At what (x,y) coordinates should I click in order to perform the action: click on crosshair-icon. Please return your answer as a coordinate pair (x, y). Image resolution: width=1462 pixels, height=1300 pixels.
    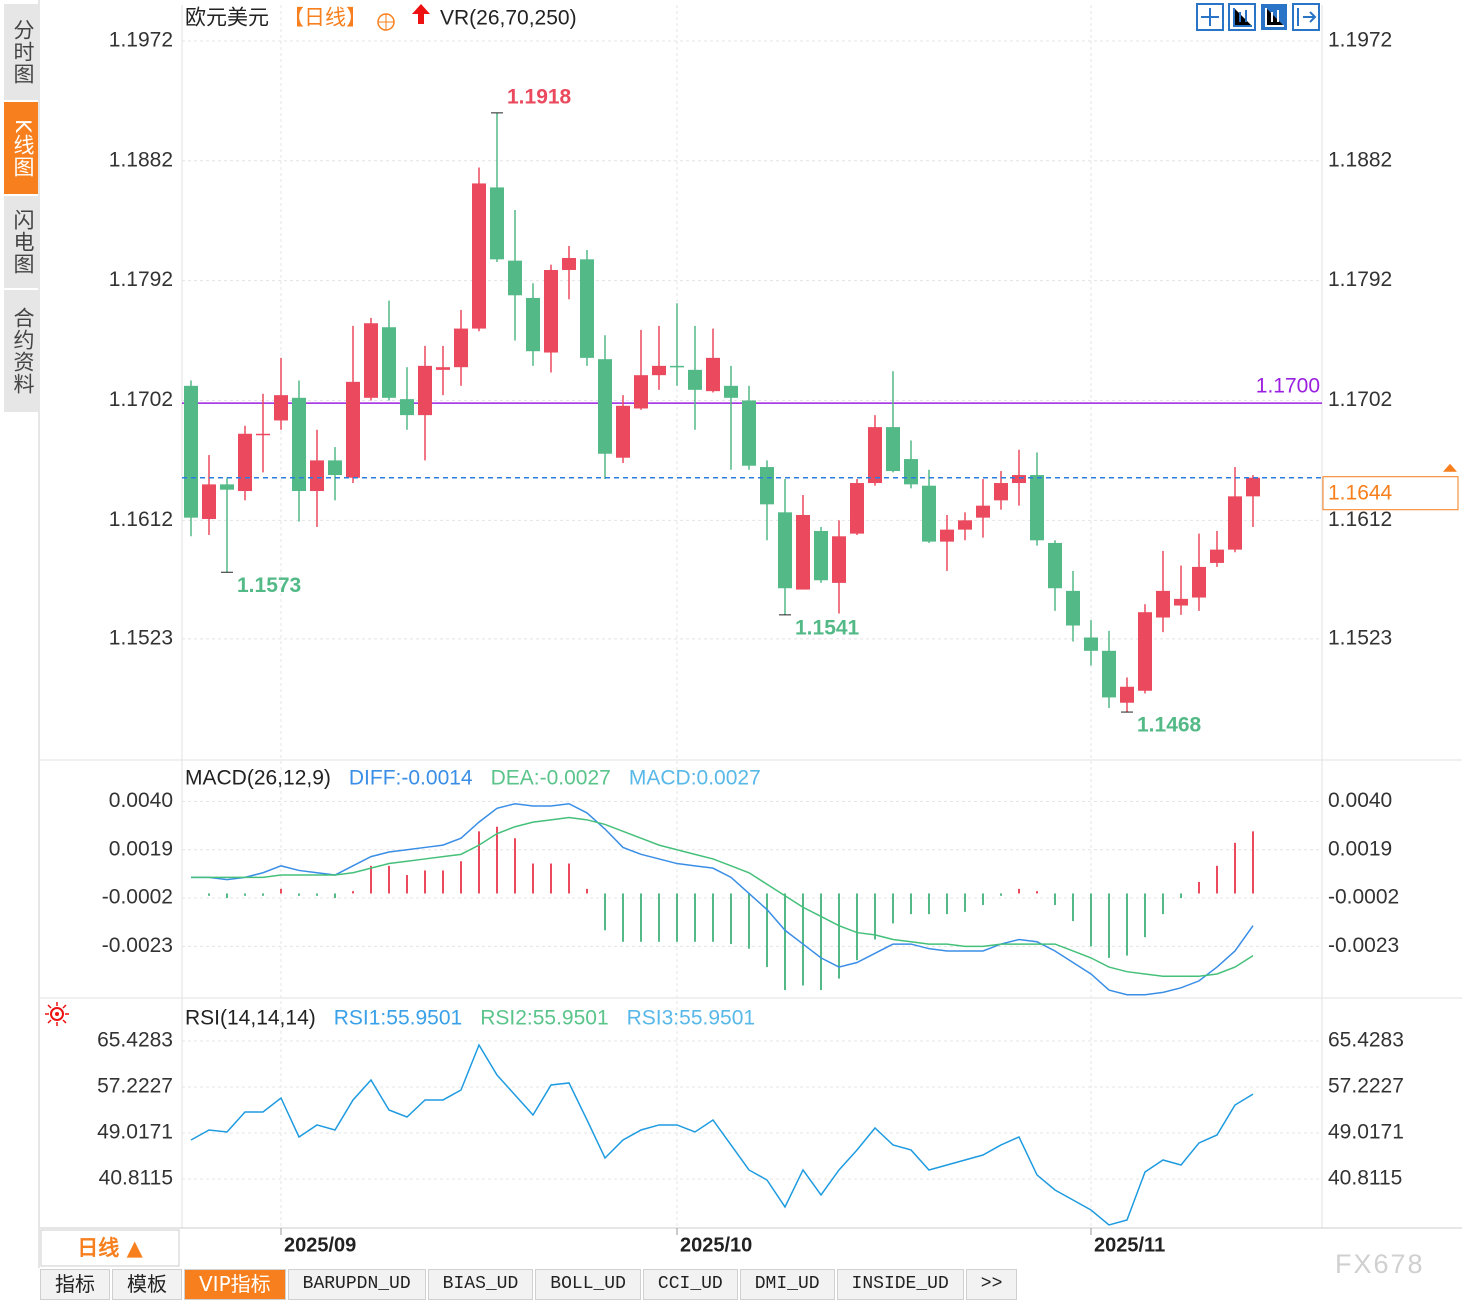
    Looking at the image, I should click on (386, 22).